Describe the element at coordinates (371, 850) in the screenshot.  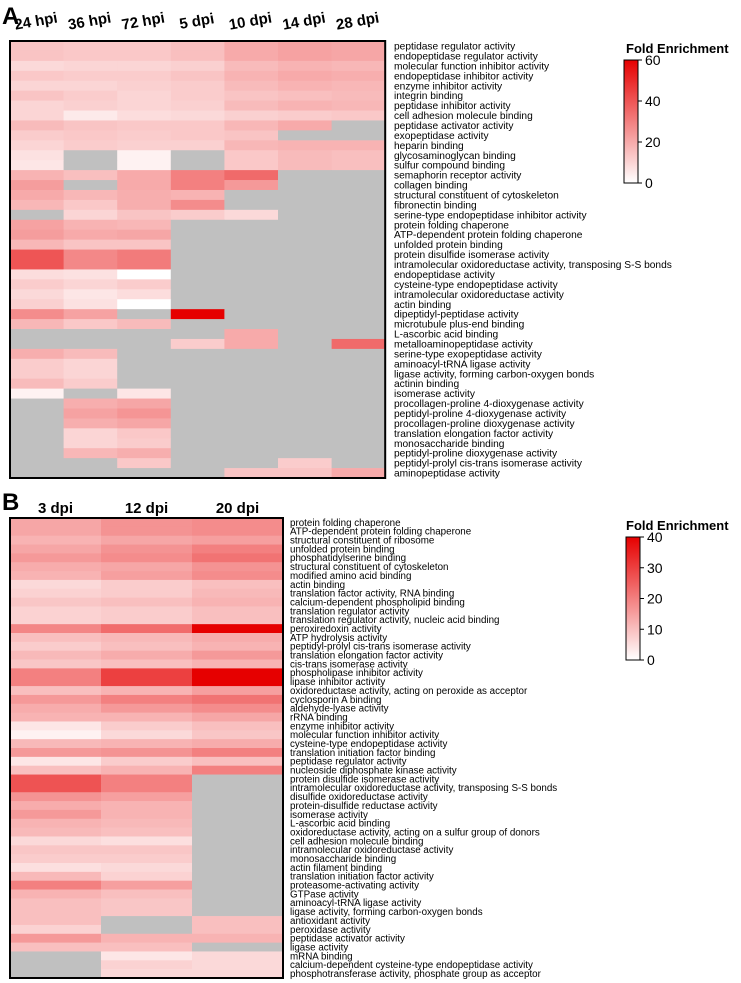
I see `row-label: intramolecular oxidoreductase activity` at that location.